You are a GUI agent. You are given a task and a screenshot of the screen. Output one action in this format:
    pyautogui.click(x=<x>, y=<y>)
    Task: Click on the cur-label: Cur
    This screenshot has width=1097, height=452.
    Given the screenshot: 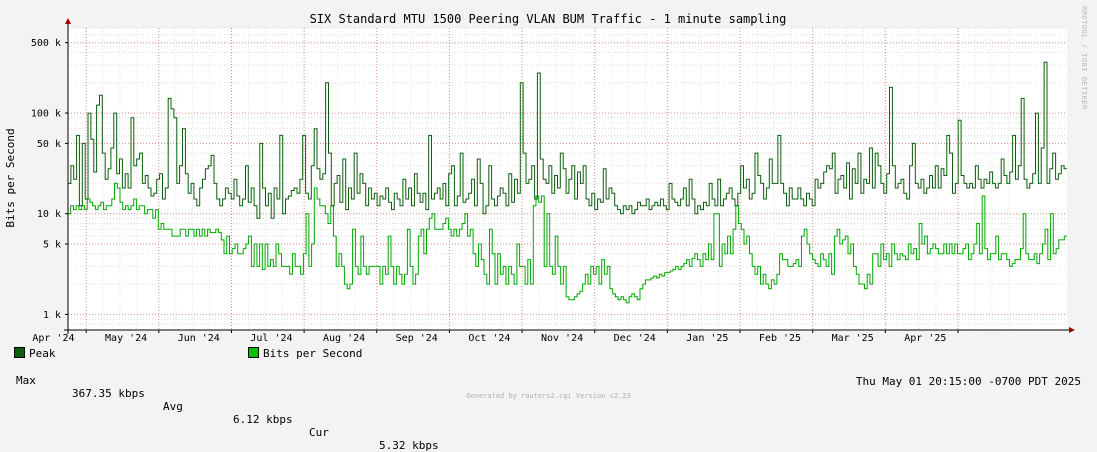 What is the action you would take?
    pyautogui.click(x=319, y=432)
    